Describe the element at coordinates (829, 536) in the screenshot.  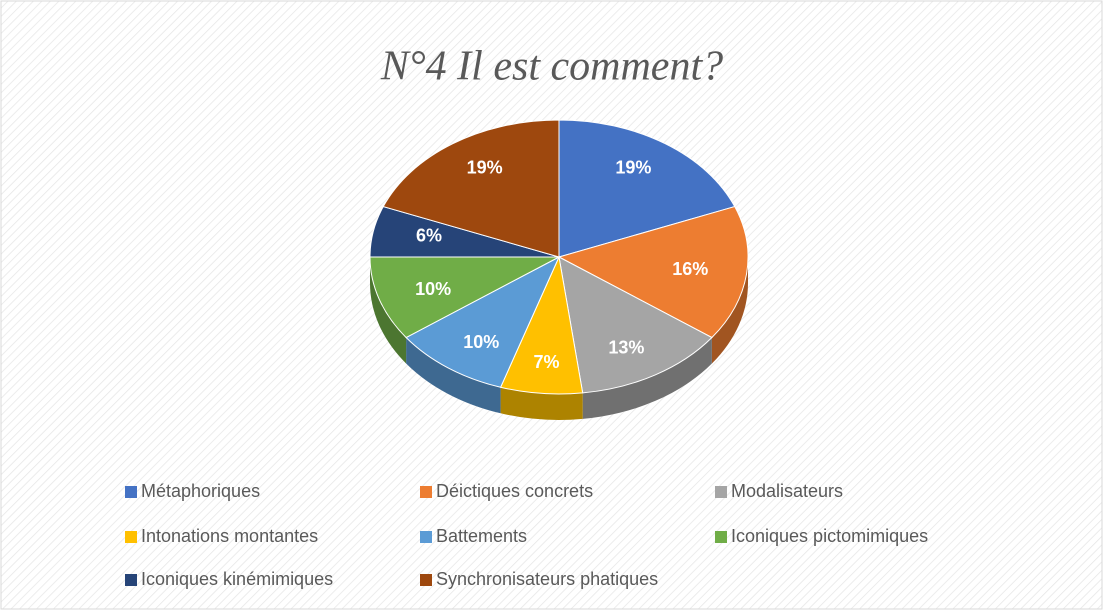
I see `legend-label: Iconiques pictomimiques` at that location.